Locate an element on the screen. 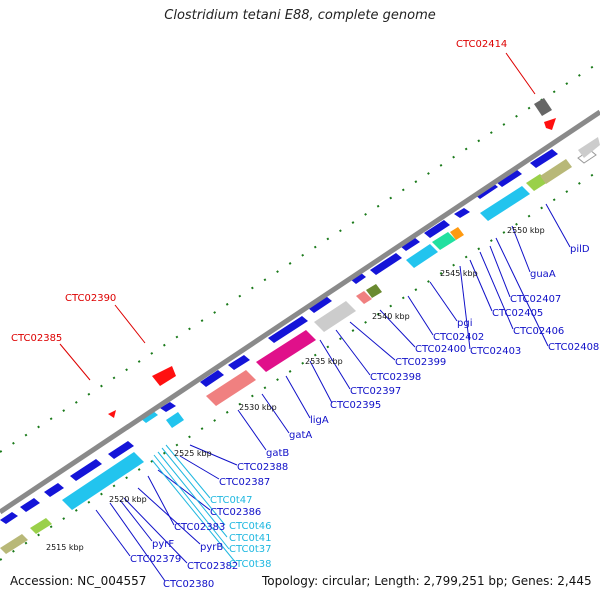 Image resolution: width=600 pixels, height=600 pixels. gene-label: gatB is located at coordinates (277, 453).